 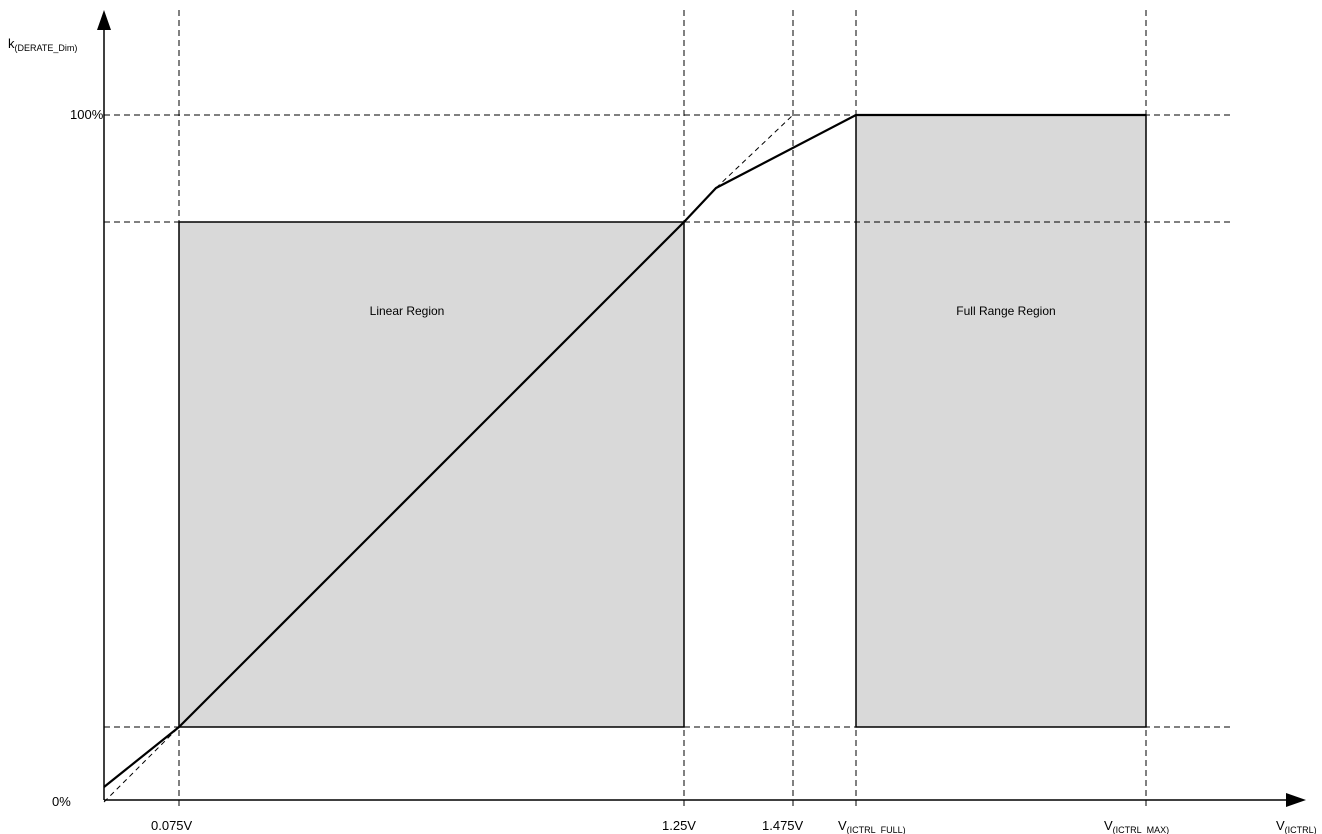 What do you see at coordinates (1005, 311) in the screenshot?
I see `full-range-region-label: Full Range Region` at bounding box center [1005, 311].